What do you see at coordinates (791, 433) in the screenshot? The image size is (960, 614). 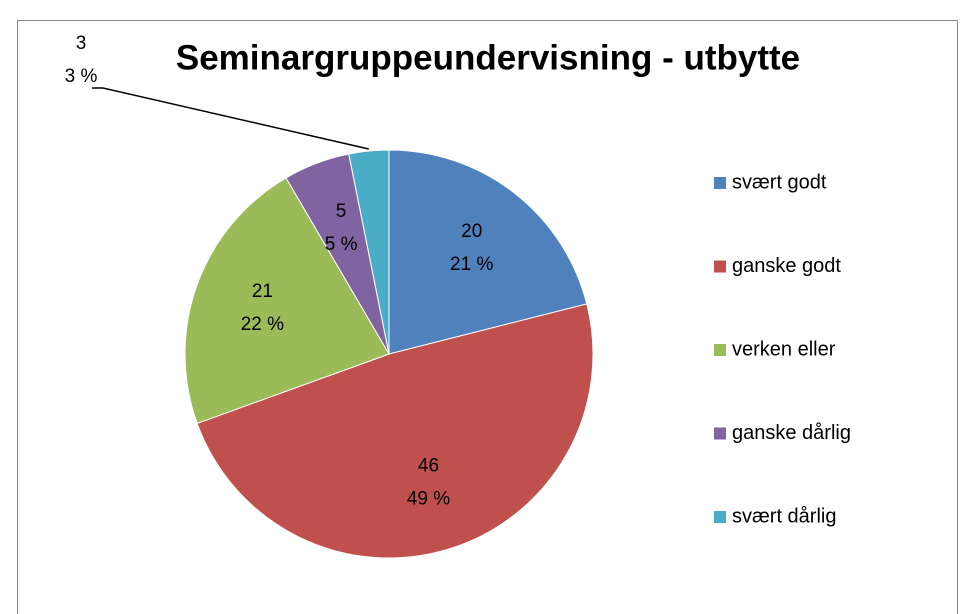 I see `legend-label: ganske dårlig` at bounding box center [791, 433].